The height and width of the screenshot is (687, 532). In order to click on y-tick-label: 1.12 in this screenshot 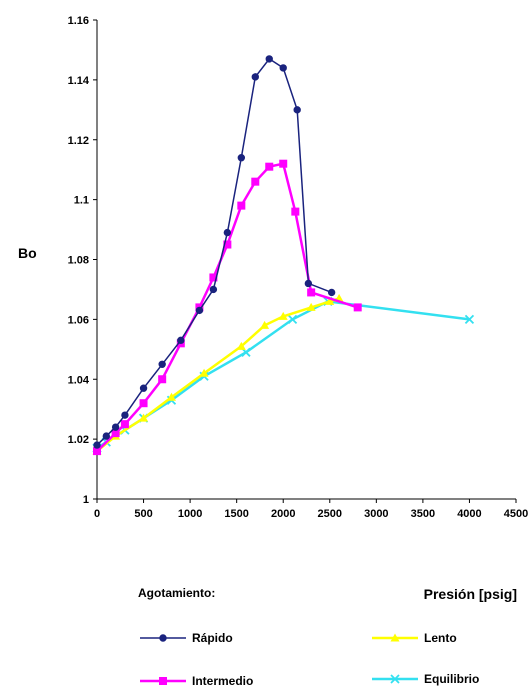, I will do `click(78, 141)`.